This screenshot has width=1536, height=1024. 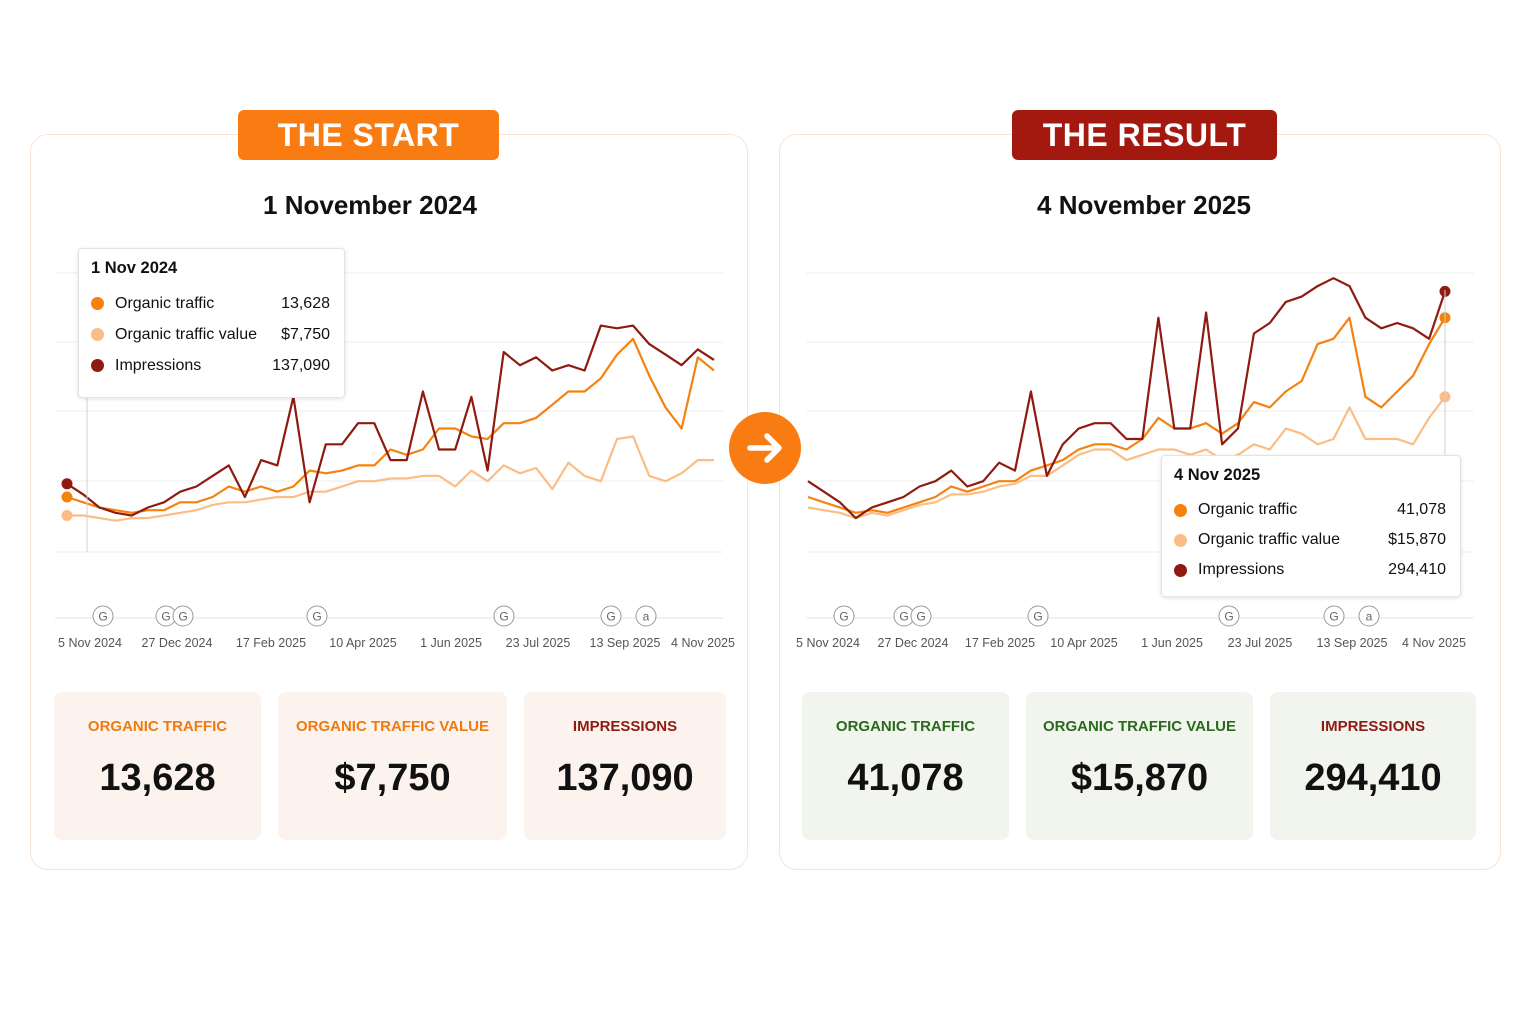 I want to click on start-stat-impressions: IMPRESSIONS 137,090, so click(x=625, y=766).